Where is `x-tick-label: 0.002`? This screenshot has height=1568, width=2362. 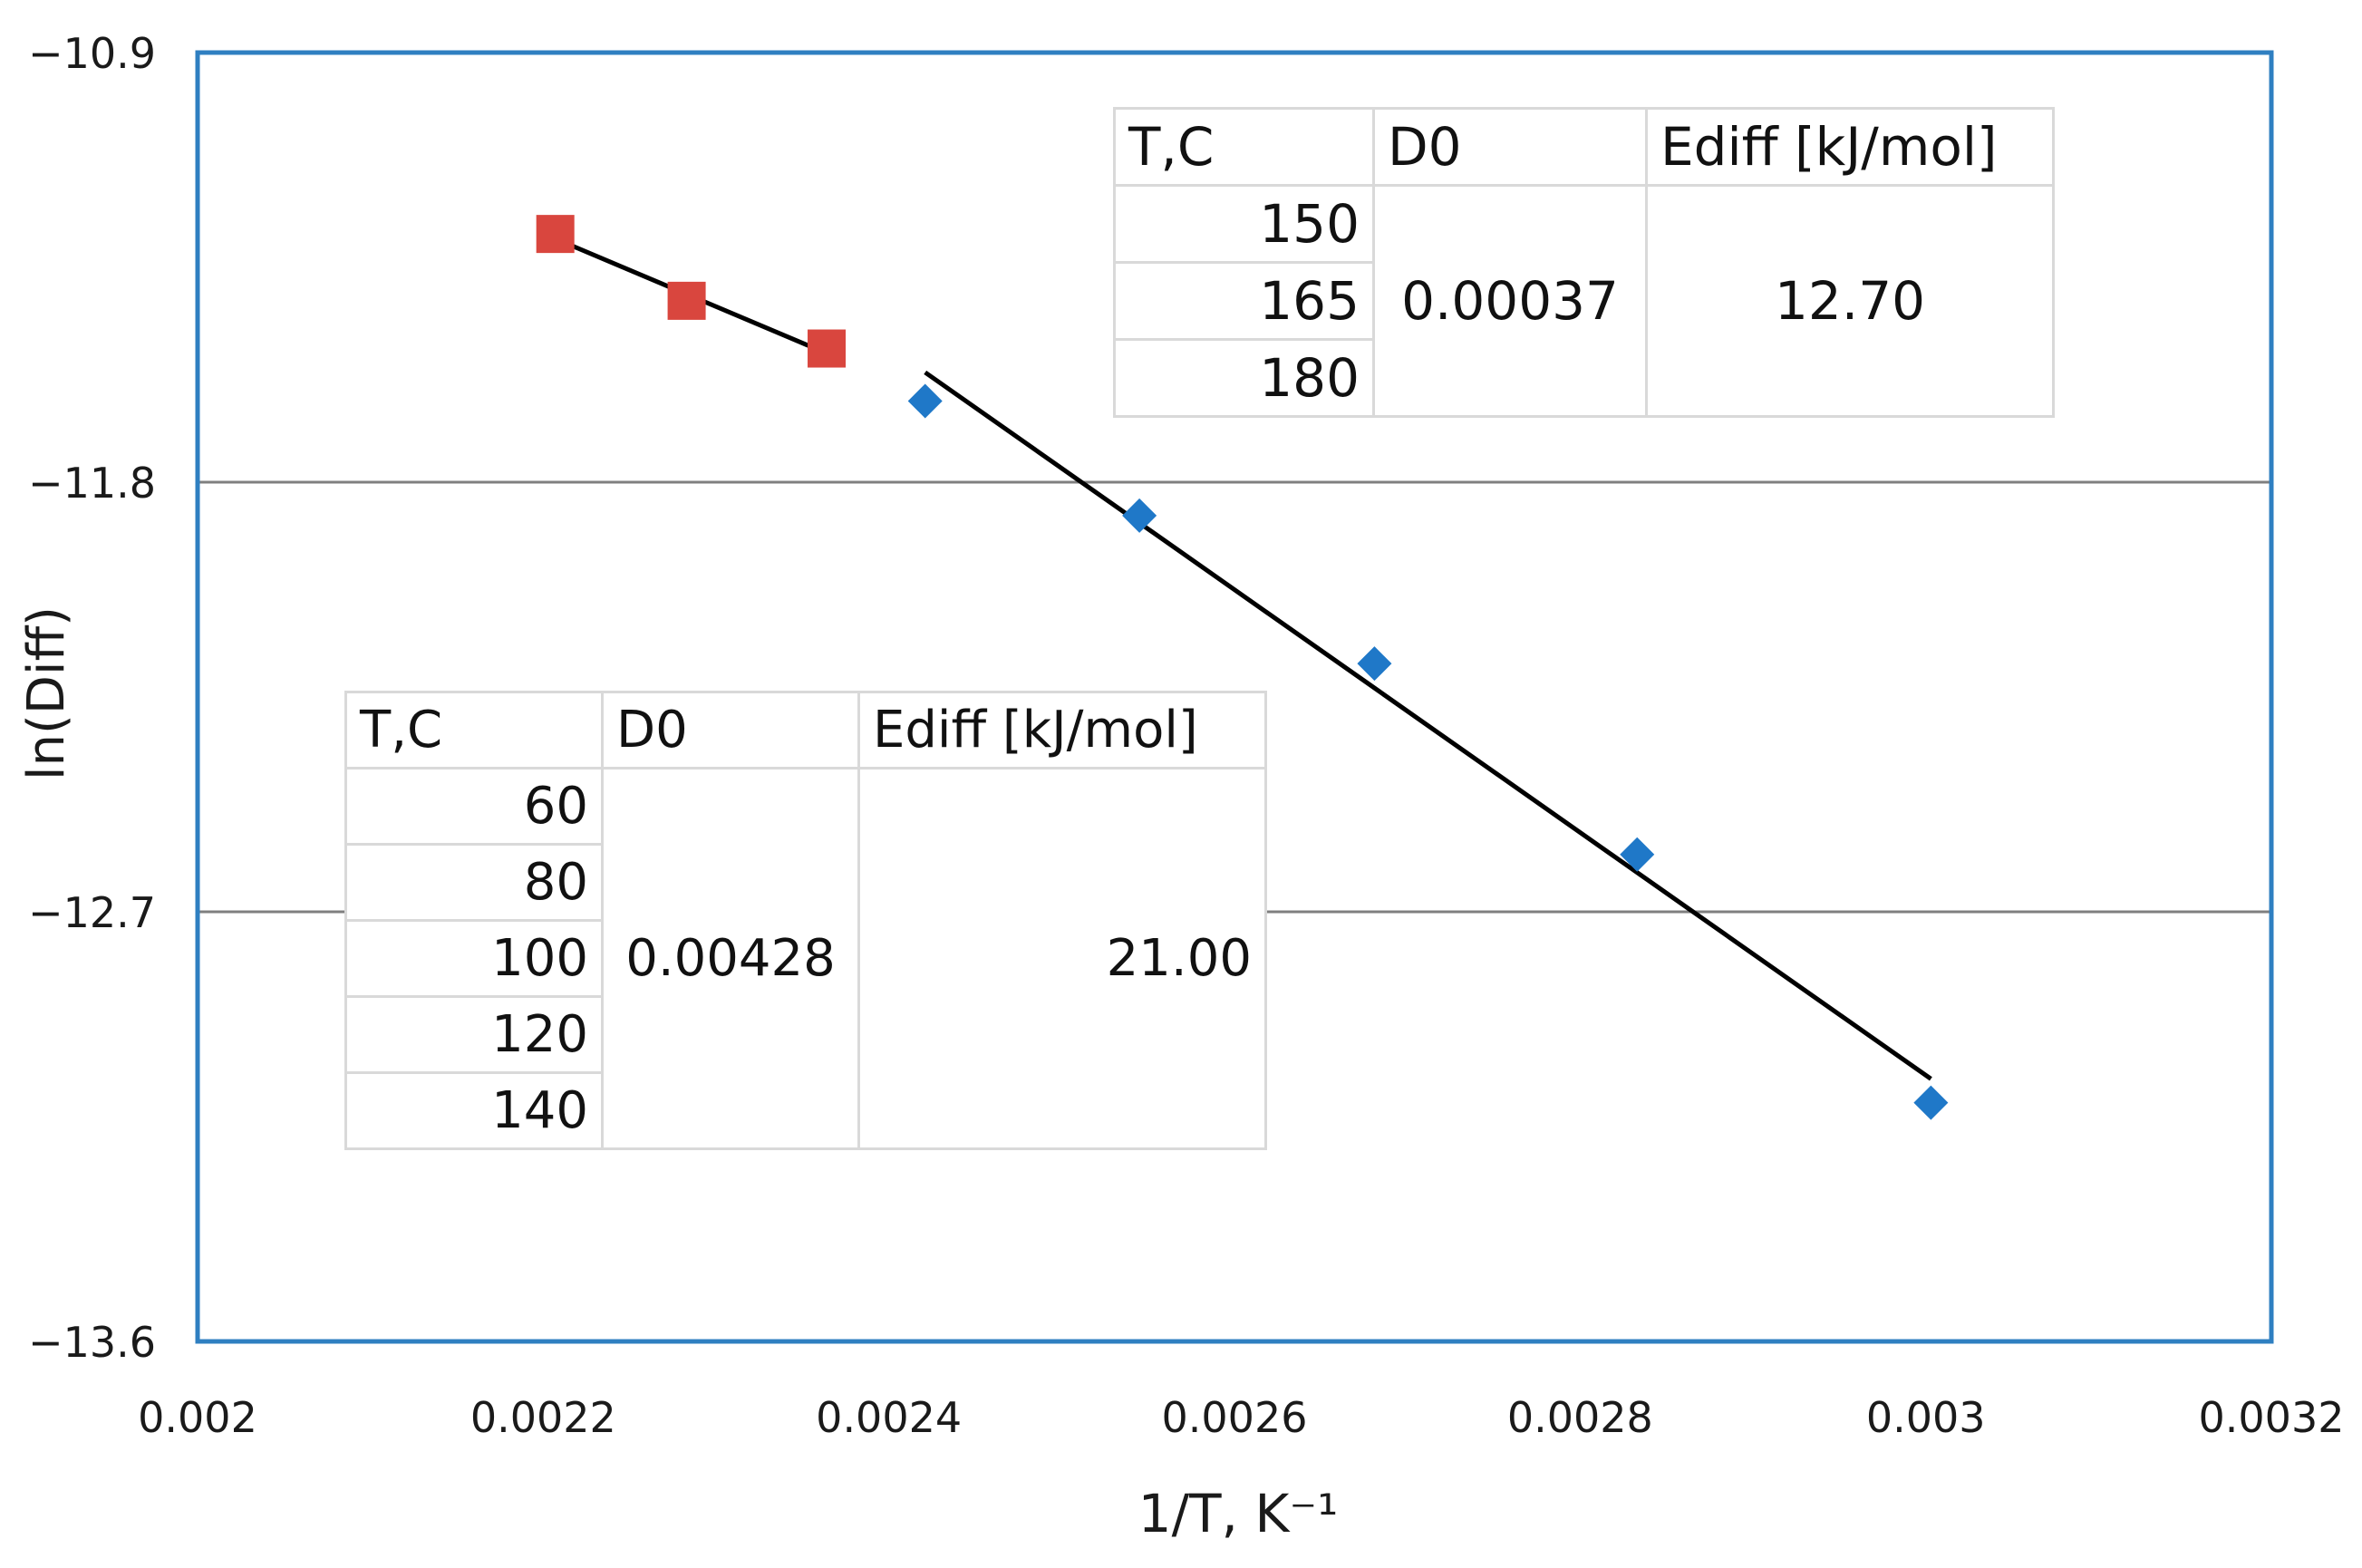 x-tick-label: 0.002 is located at coordinates (197, 1417).